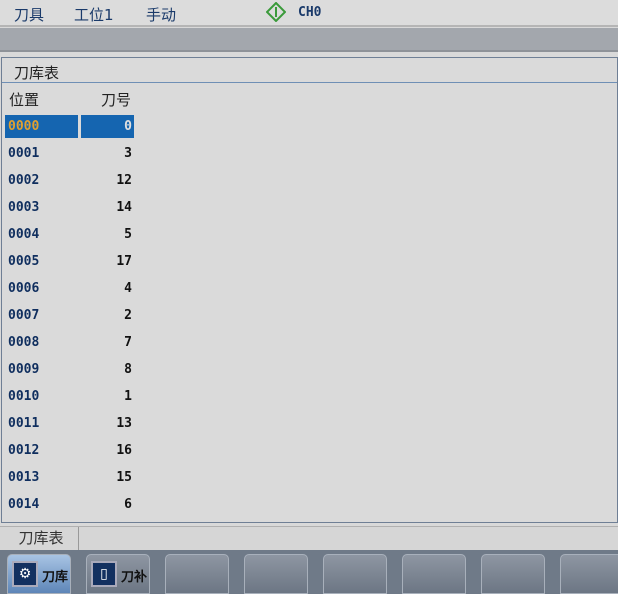 The image size is (618, 594). What do you see at coordinates (104, 574) in the screenshot?
I see `tool-offset-icon: ▯` at bounding box center [104, 574].